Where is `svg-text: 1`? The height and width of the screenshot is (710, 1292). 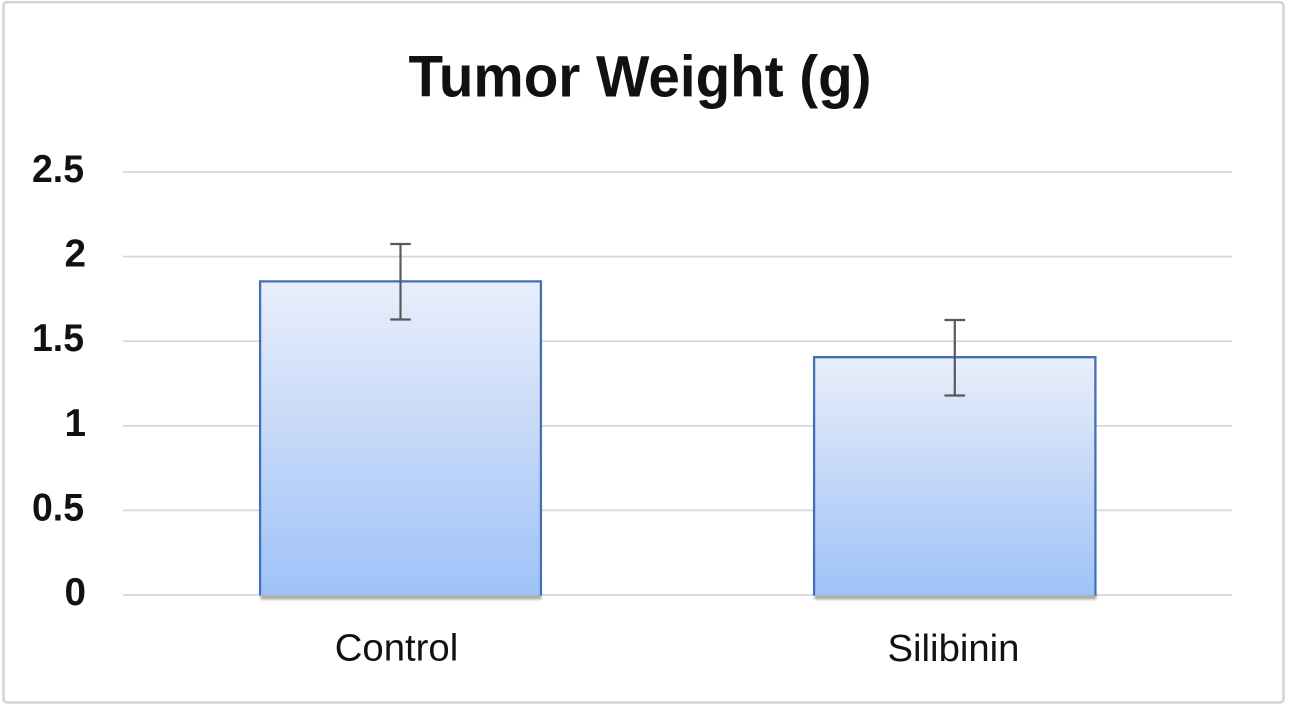 svg-text: 1 is located at coordinates (75, 423).